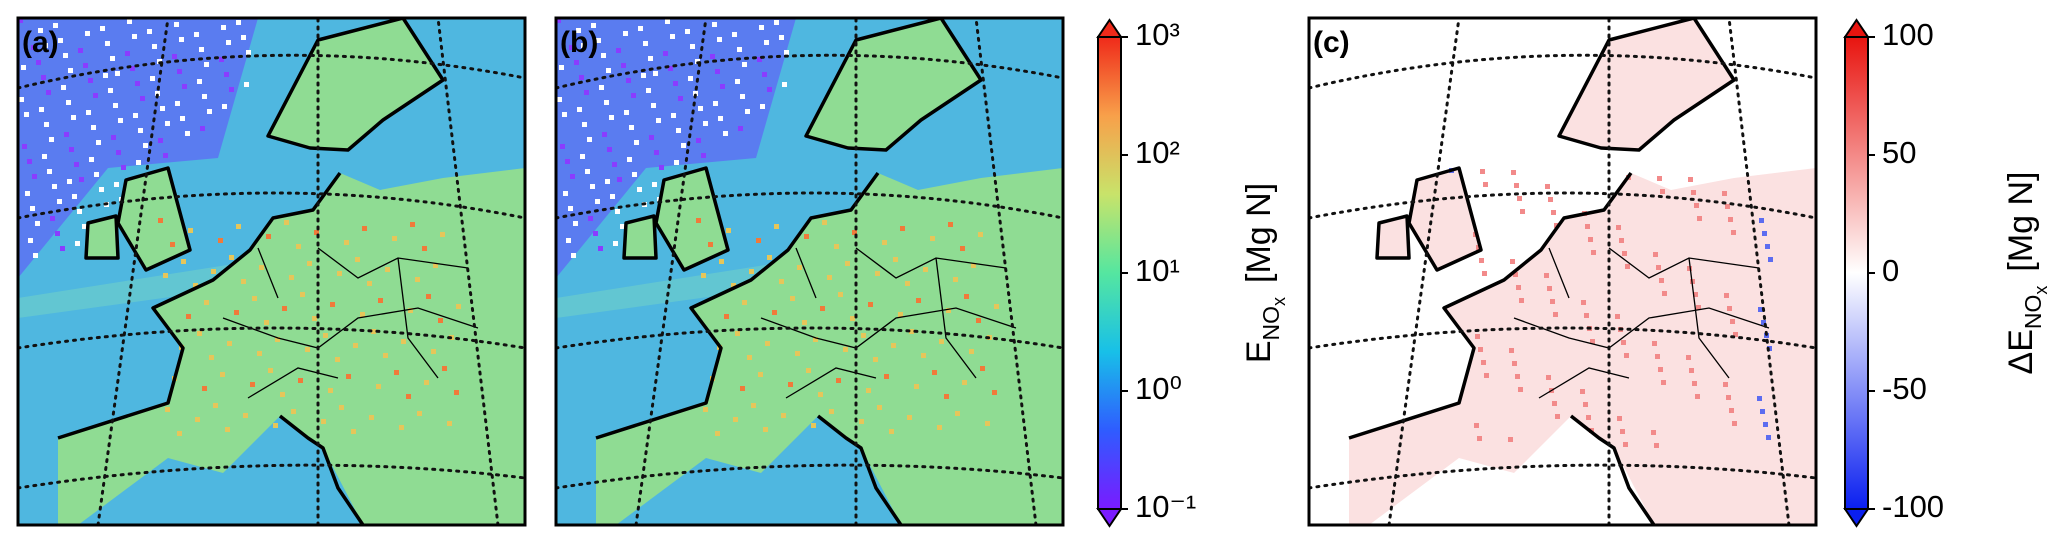 Image resolution: width=2067 pixels, height=554 pixels. What do you see at coordinates (1157, 270) in the screenshot?
I see `colorbar-tick-label: 10¹` at bounding box center [1157, 270].